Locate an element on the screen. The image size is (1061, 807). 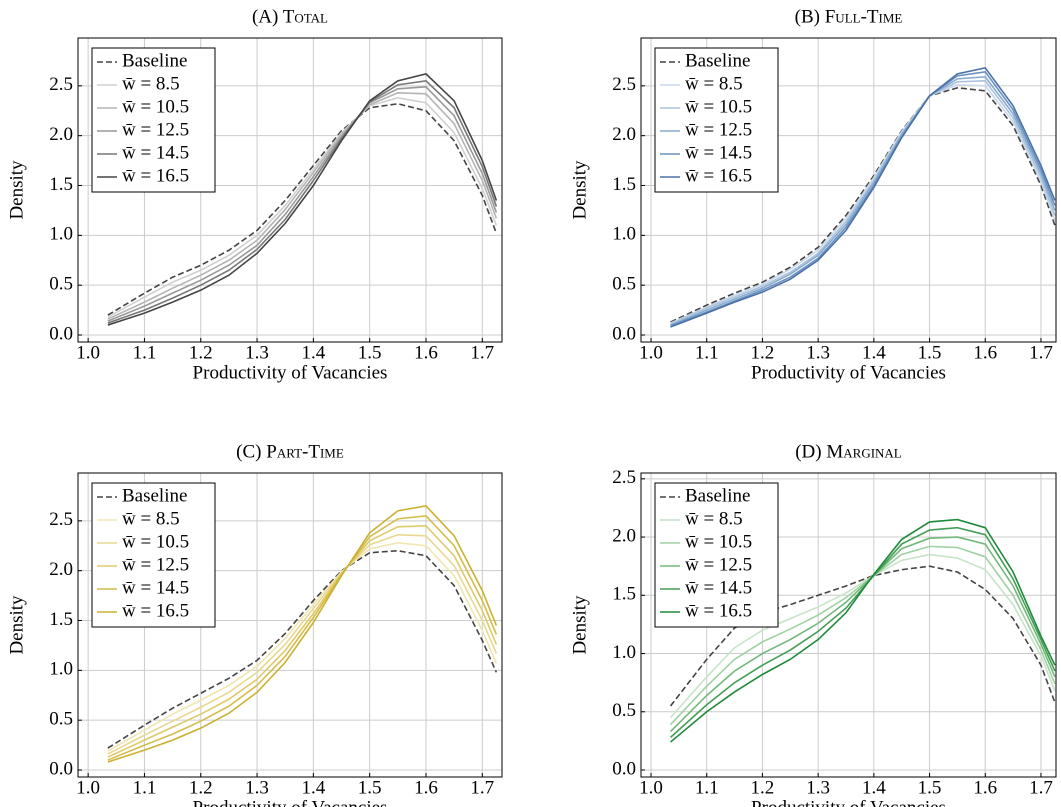
panel-title: (C) Part-Time is located at coordinates (290, 451).